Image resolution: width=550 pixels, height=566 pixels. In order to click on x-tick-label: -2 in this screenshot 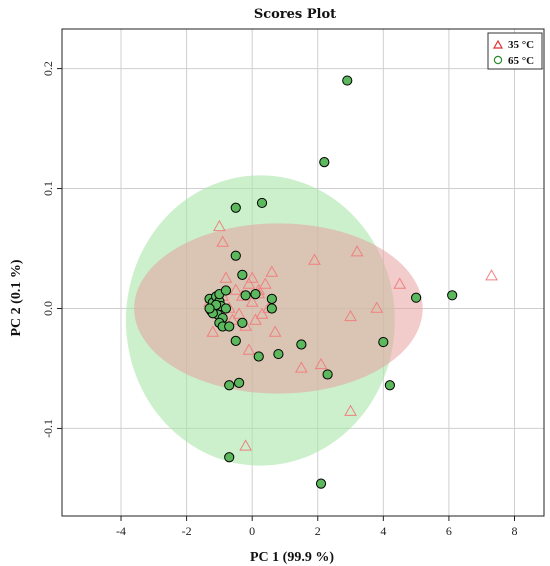, I will do `click(187, 531)`.